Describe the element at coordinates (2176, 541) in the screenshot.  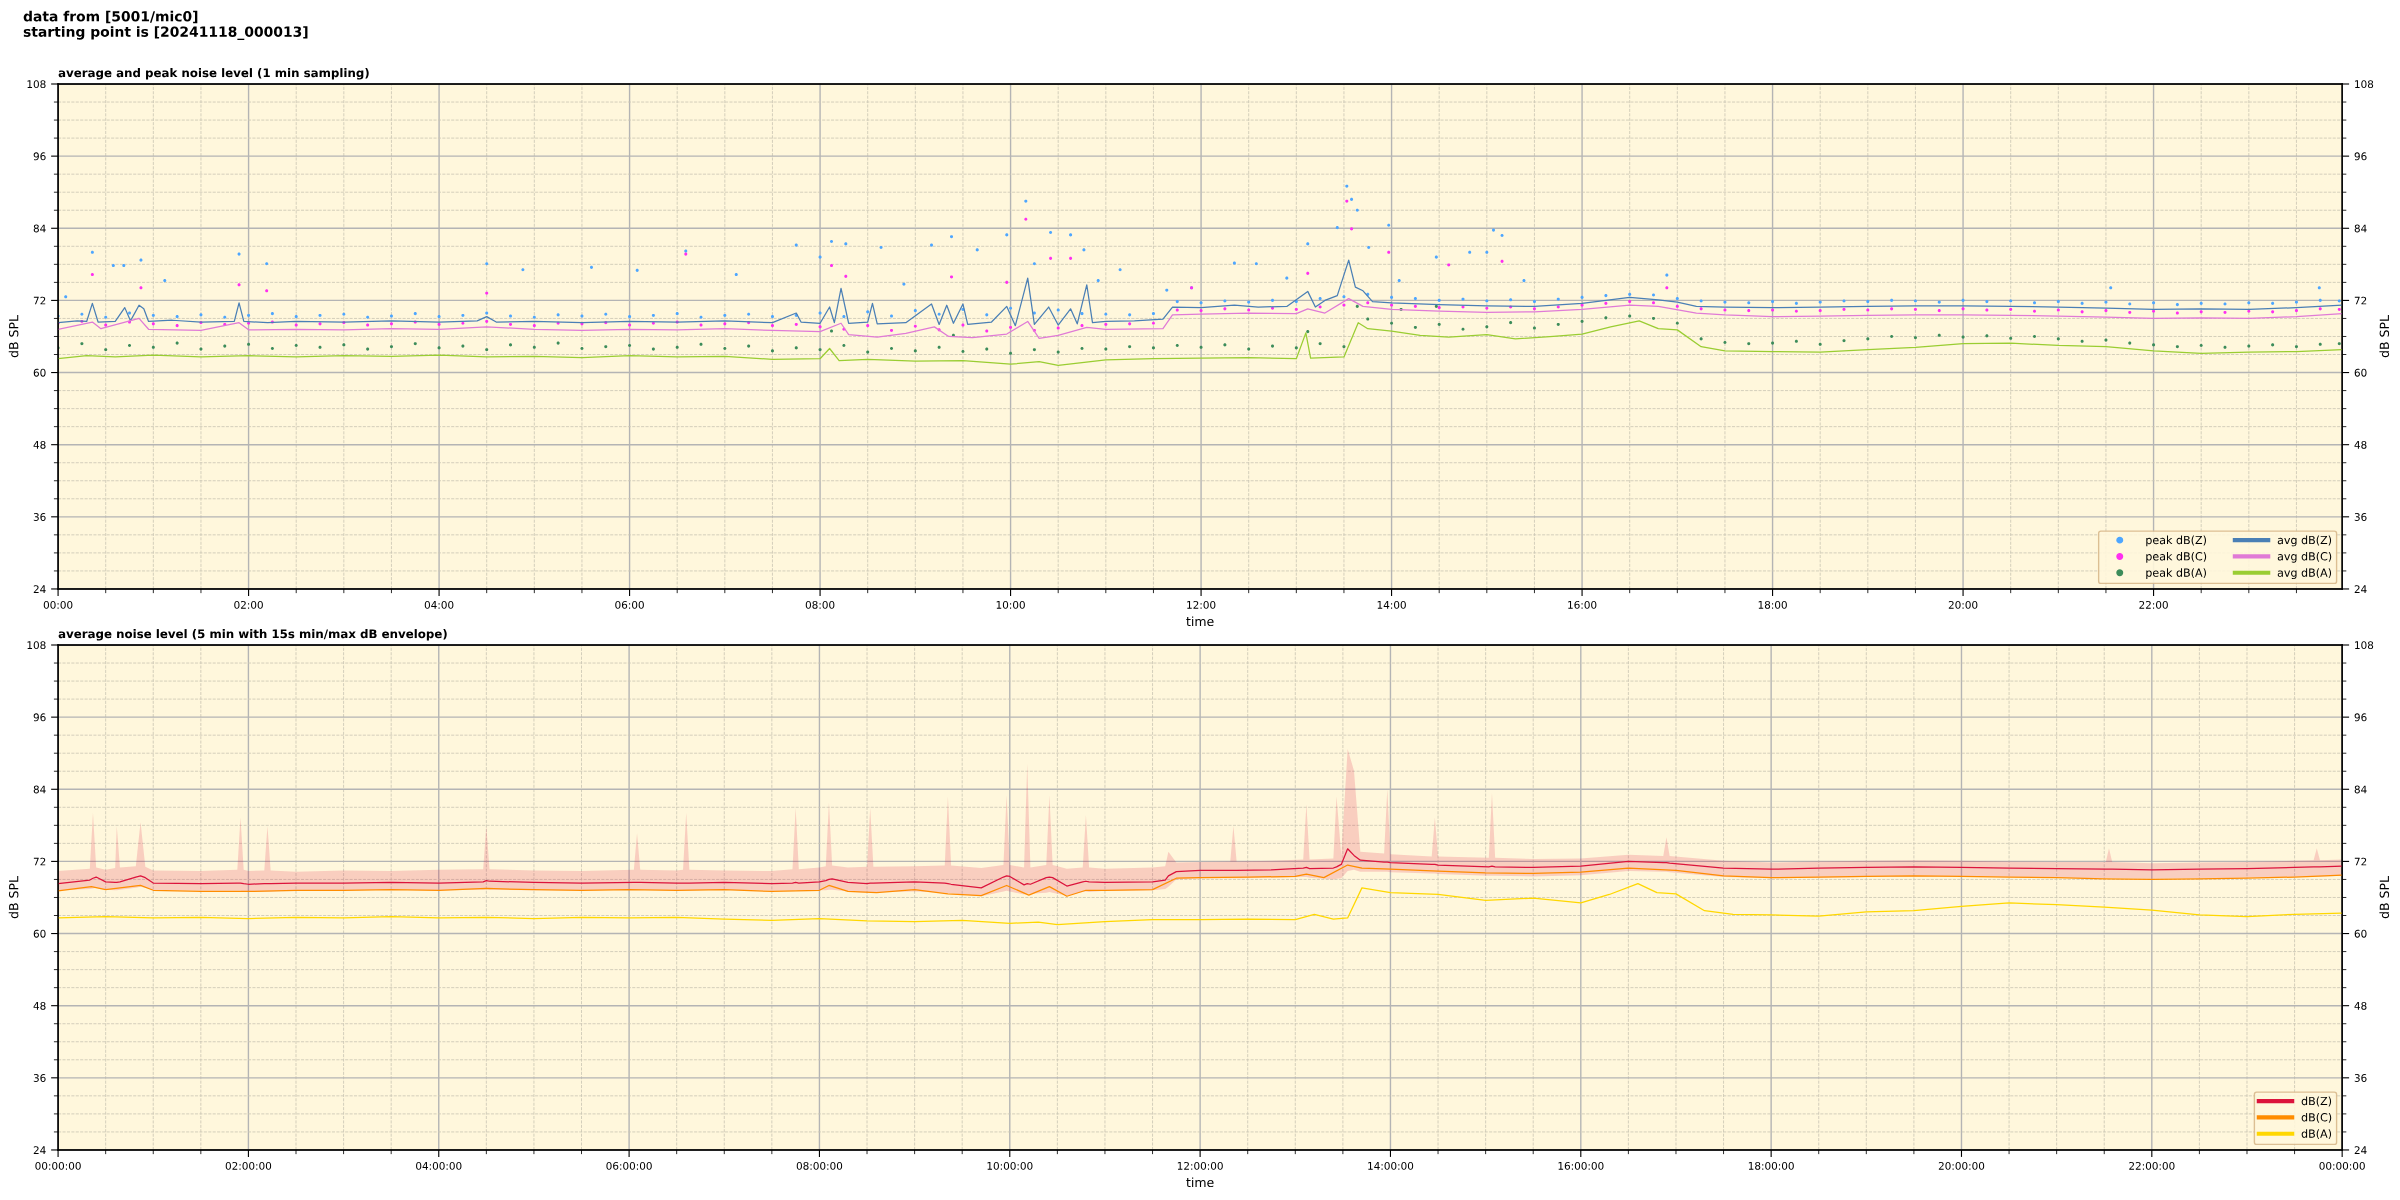
I see `legend-label: peak dB(Z)` at that location.